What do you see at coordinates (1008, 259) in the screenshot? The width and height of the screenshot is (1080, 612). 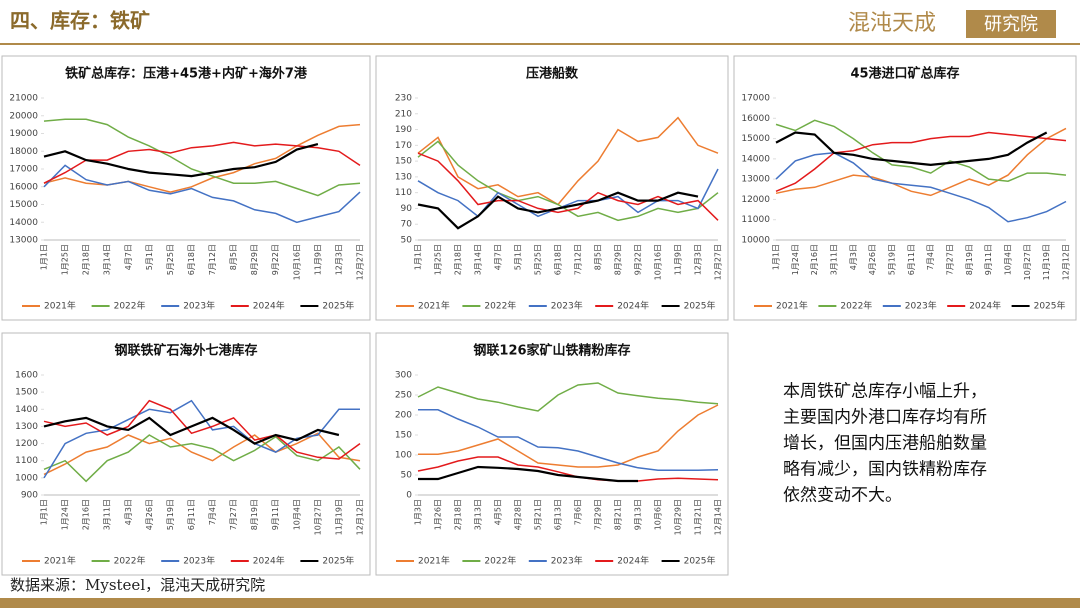 I see `x-tick-label: 10月4日` at bounding box center [1008, 259].